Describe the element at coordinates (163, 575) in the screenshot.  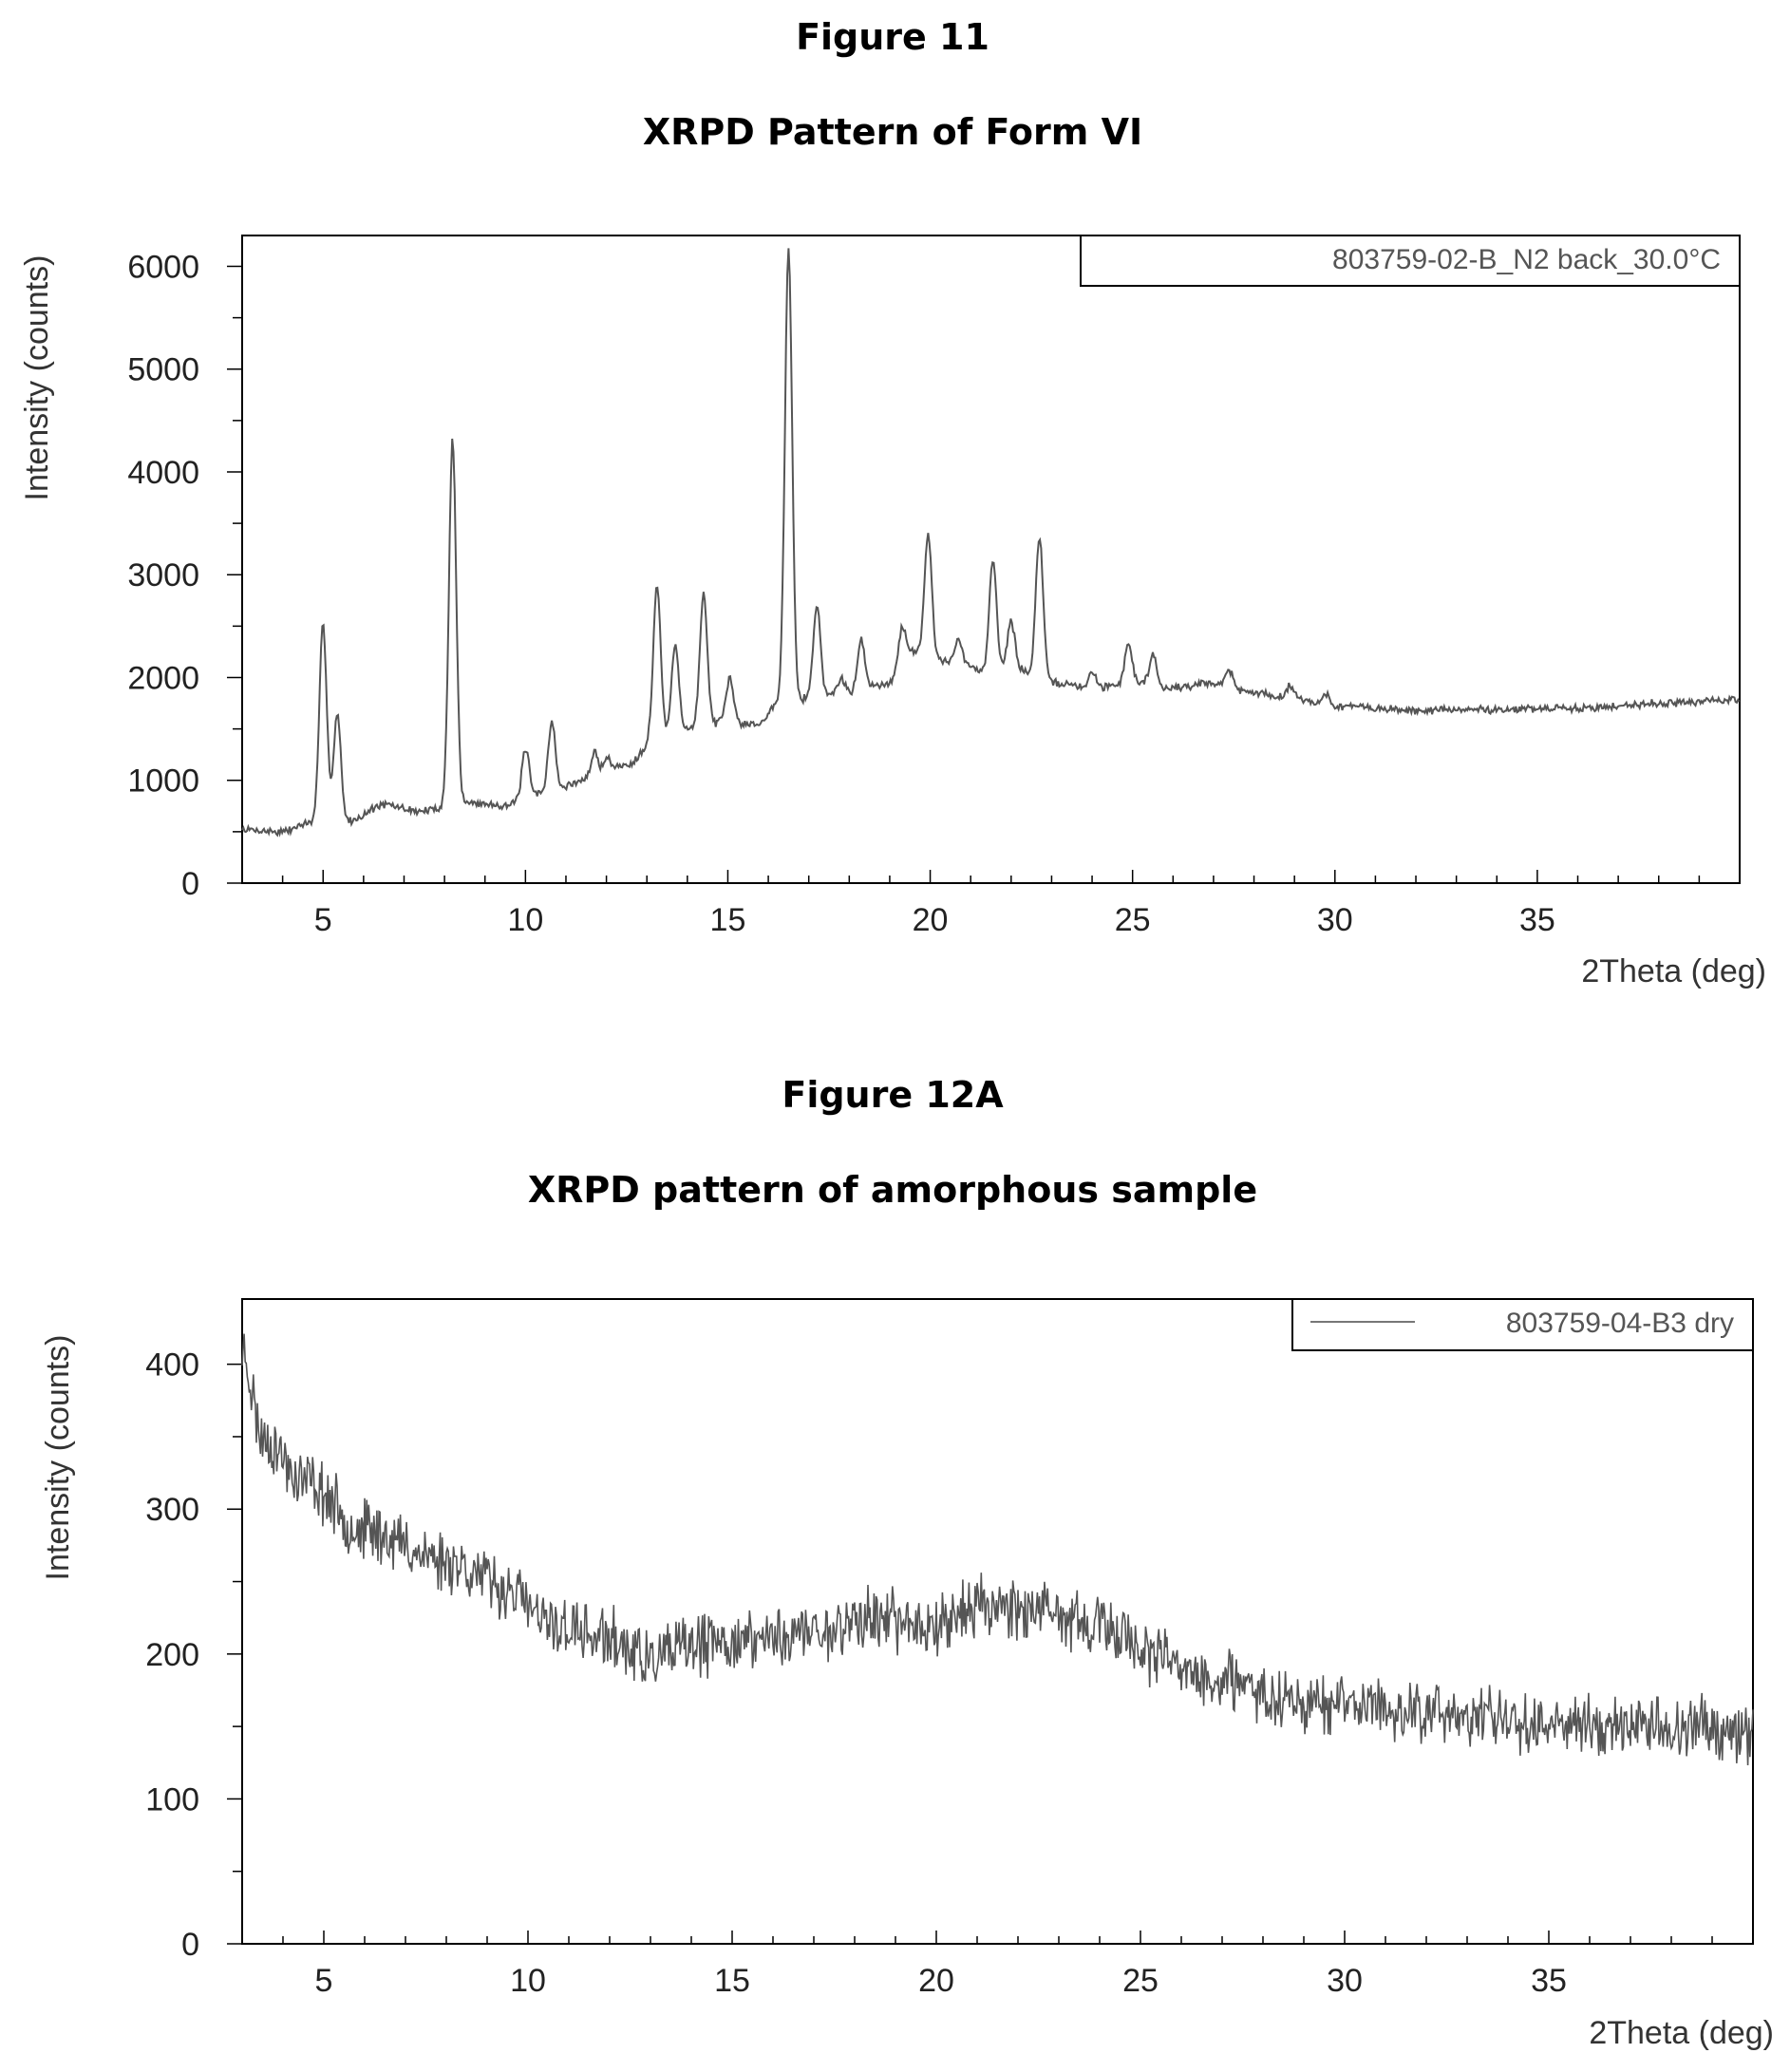
I see `y-tick-label: 3000` at that location.